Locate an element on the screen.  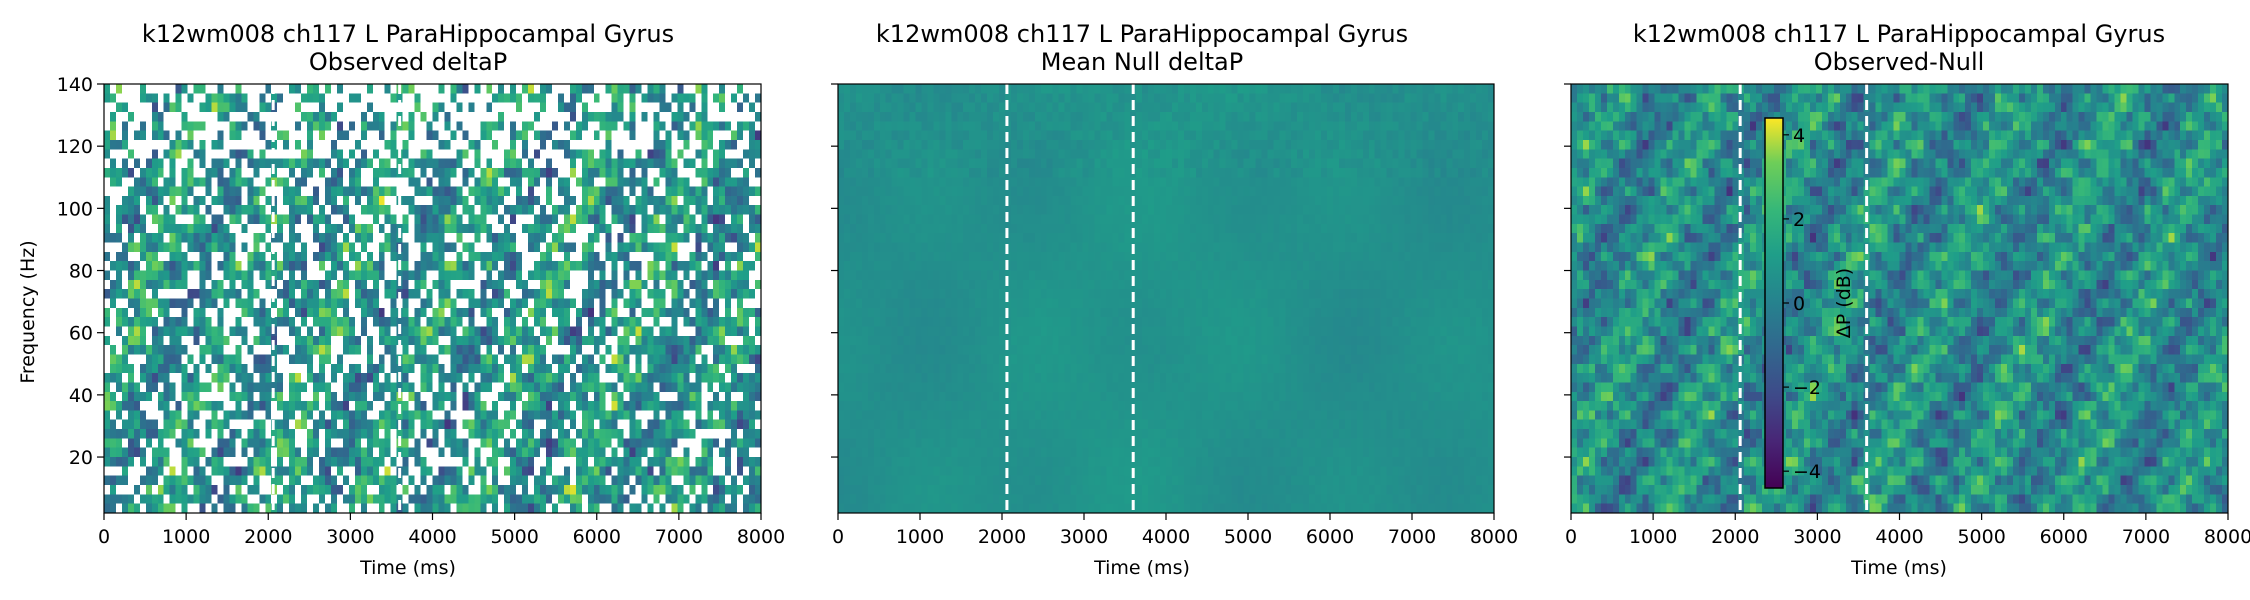
y-tick-label: 100 is located at coordinates (75, 209).